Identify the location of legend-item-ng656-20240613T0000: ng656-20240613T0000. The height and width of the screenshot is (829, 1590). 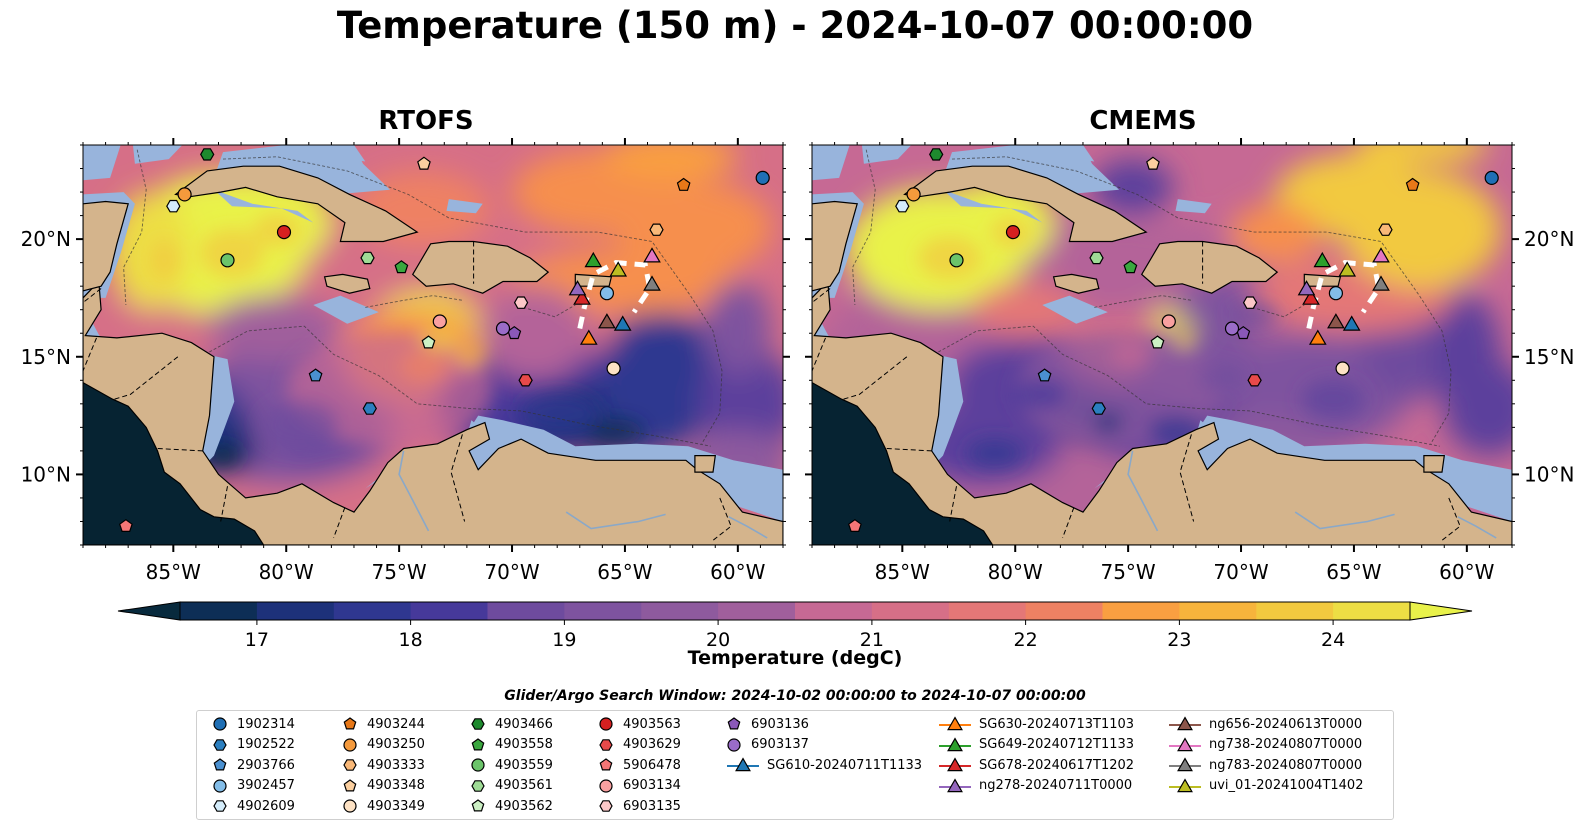
(1264, 724).